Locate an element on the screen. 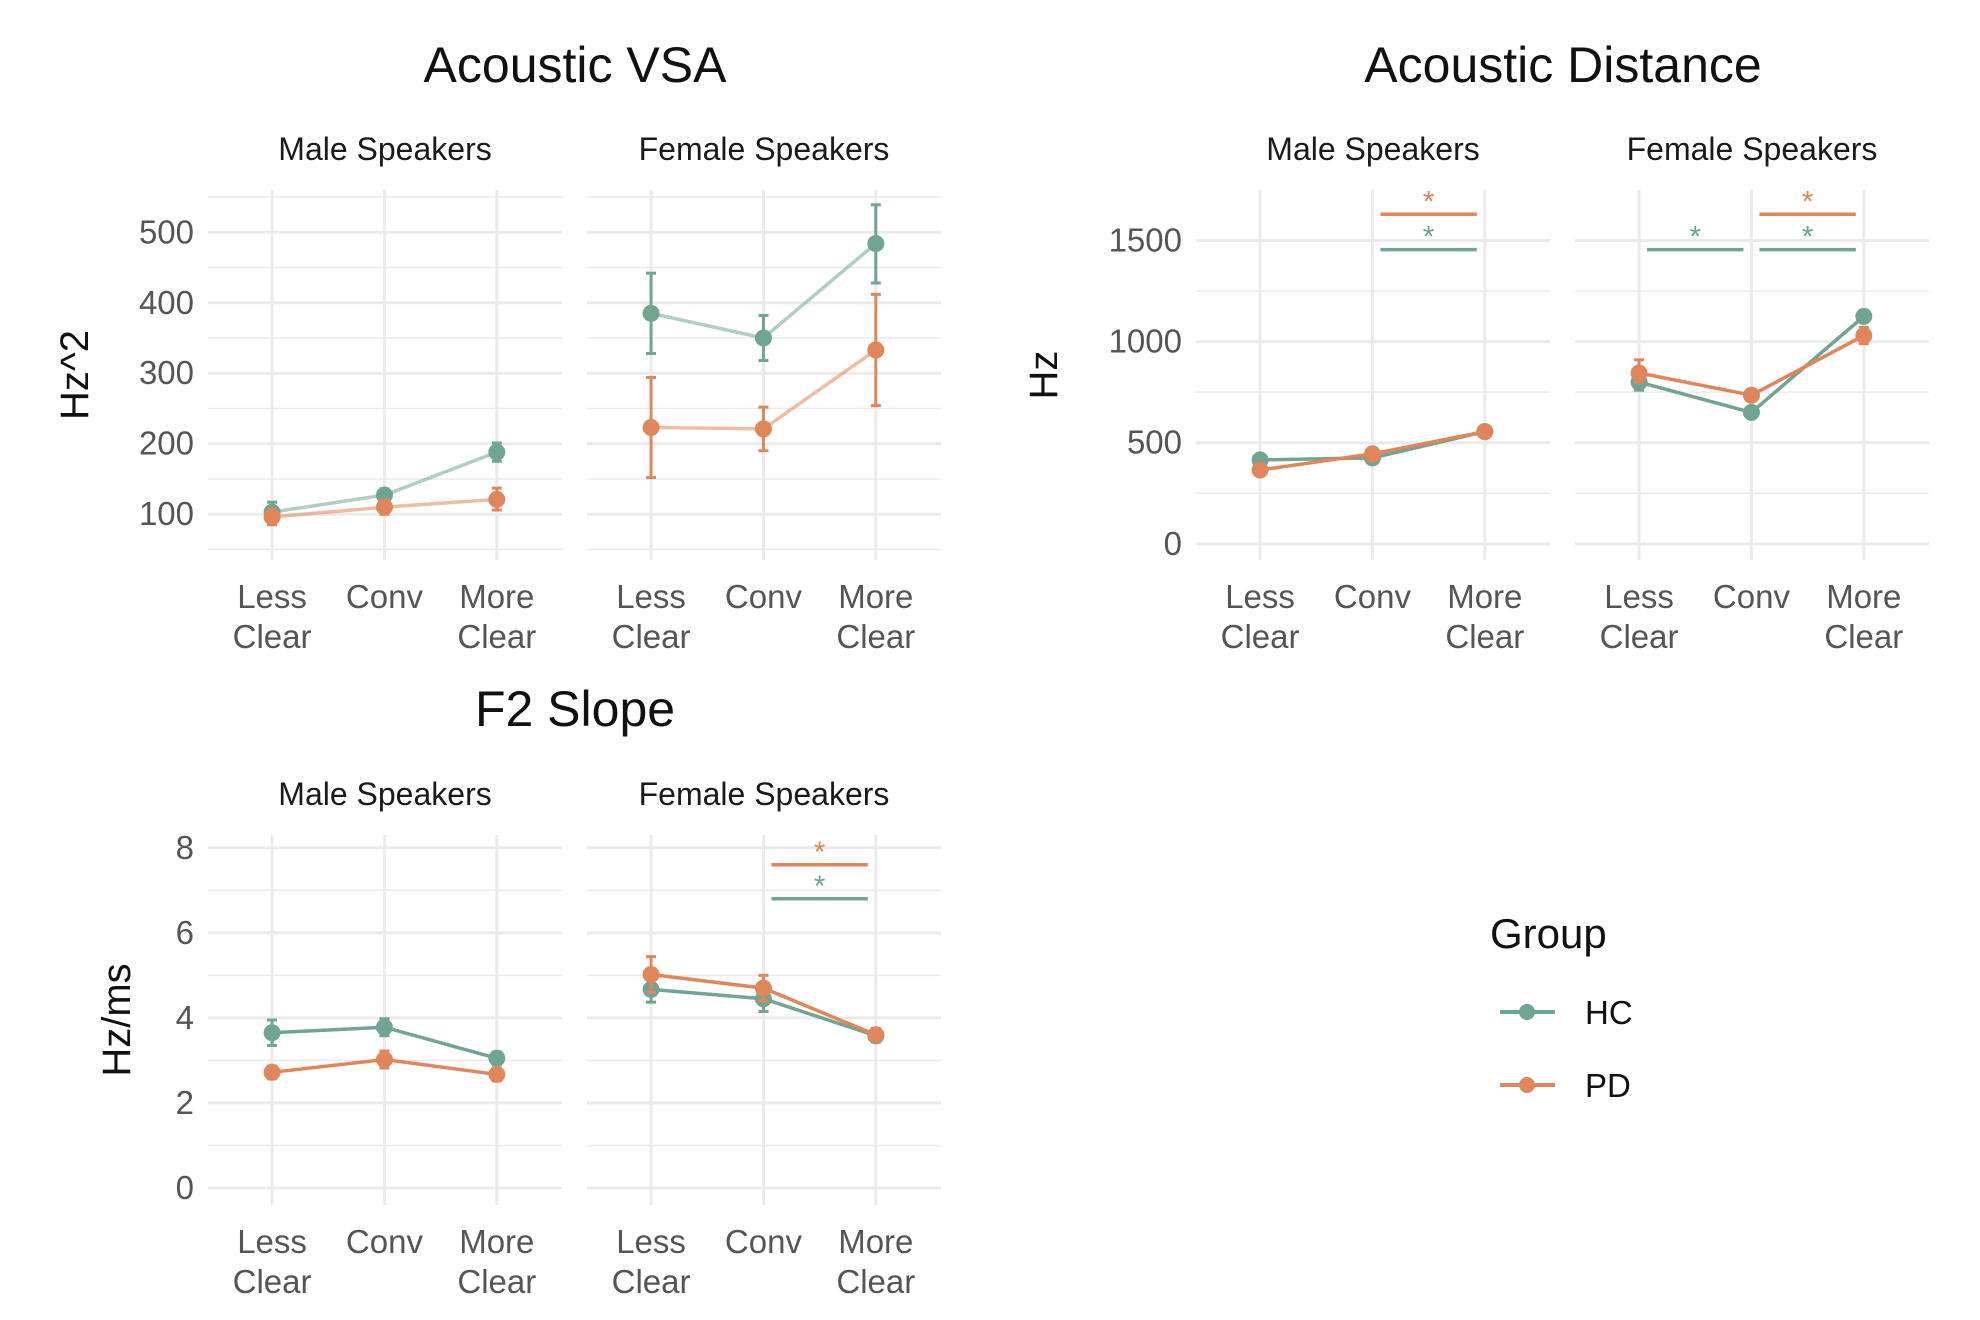 This screenshot has height=1320, width=1980. y-axis-label: Hz/ms is located at coordinates (117, 1019).